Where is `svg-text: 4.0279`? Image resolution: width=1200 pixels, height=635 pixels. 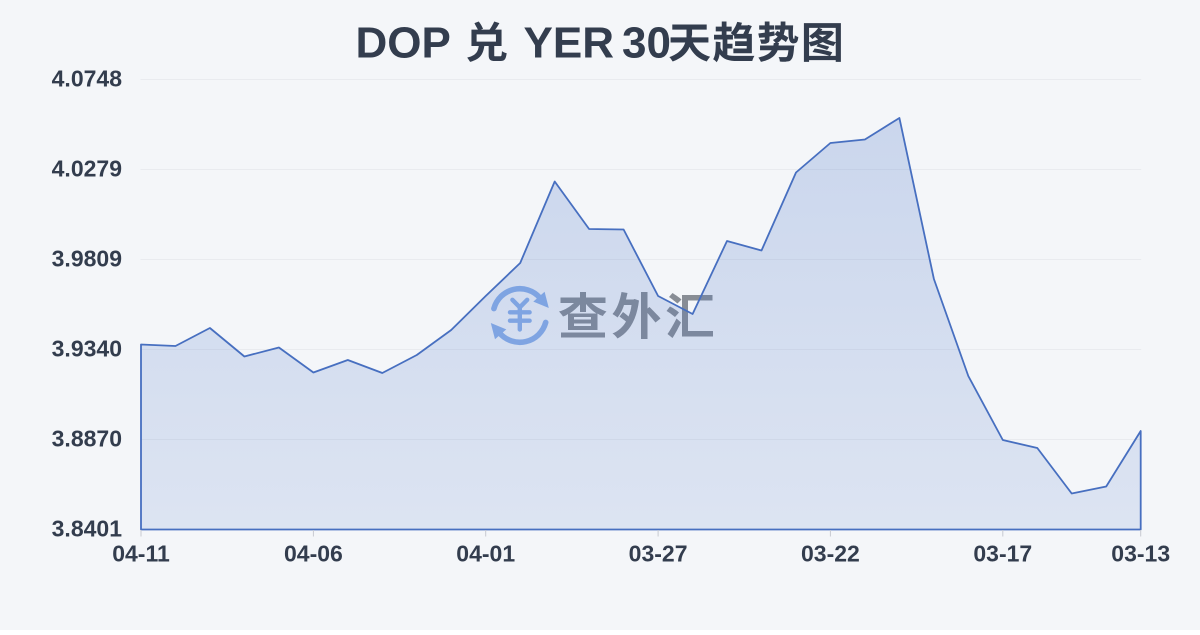
svg-text: 4.0279 is located at coordinates (87, 169).